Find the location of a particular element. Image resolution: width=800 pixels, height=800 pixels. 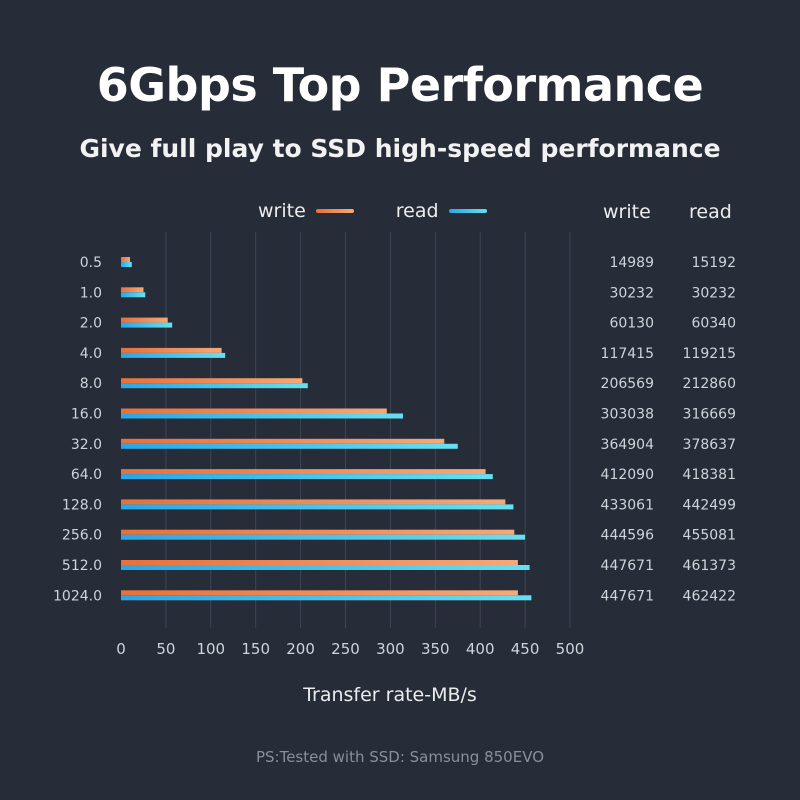

y-tick-label: 1024.0 is located at coordinates (77, 596).